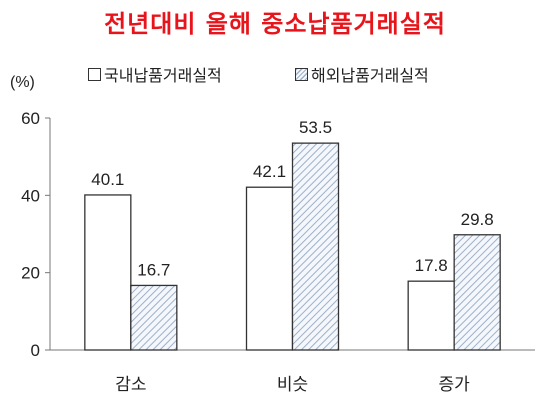  Describe the element at coordinates (22, 82) in the screenshot. I see `y-axis-unit-label: (%)` at that location.